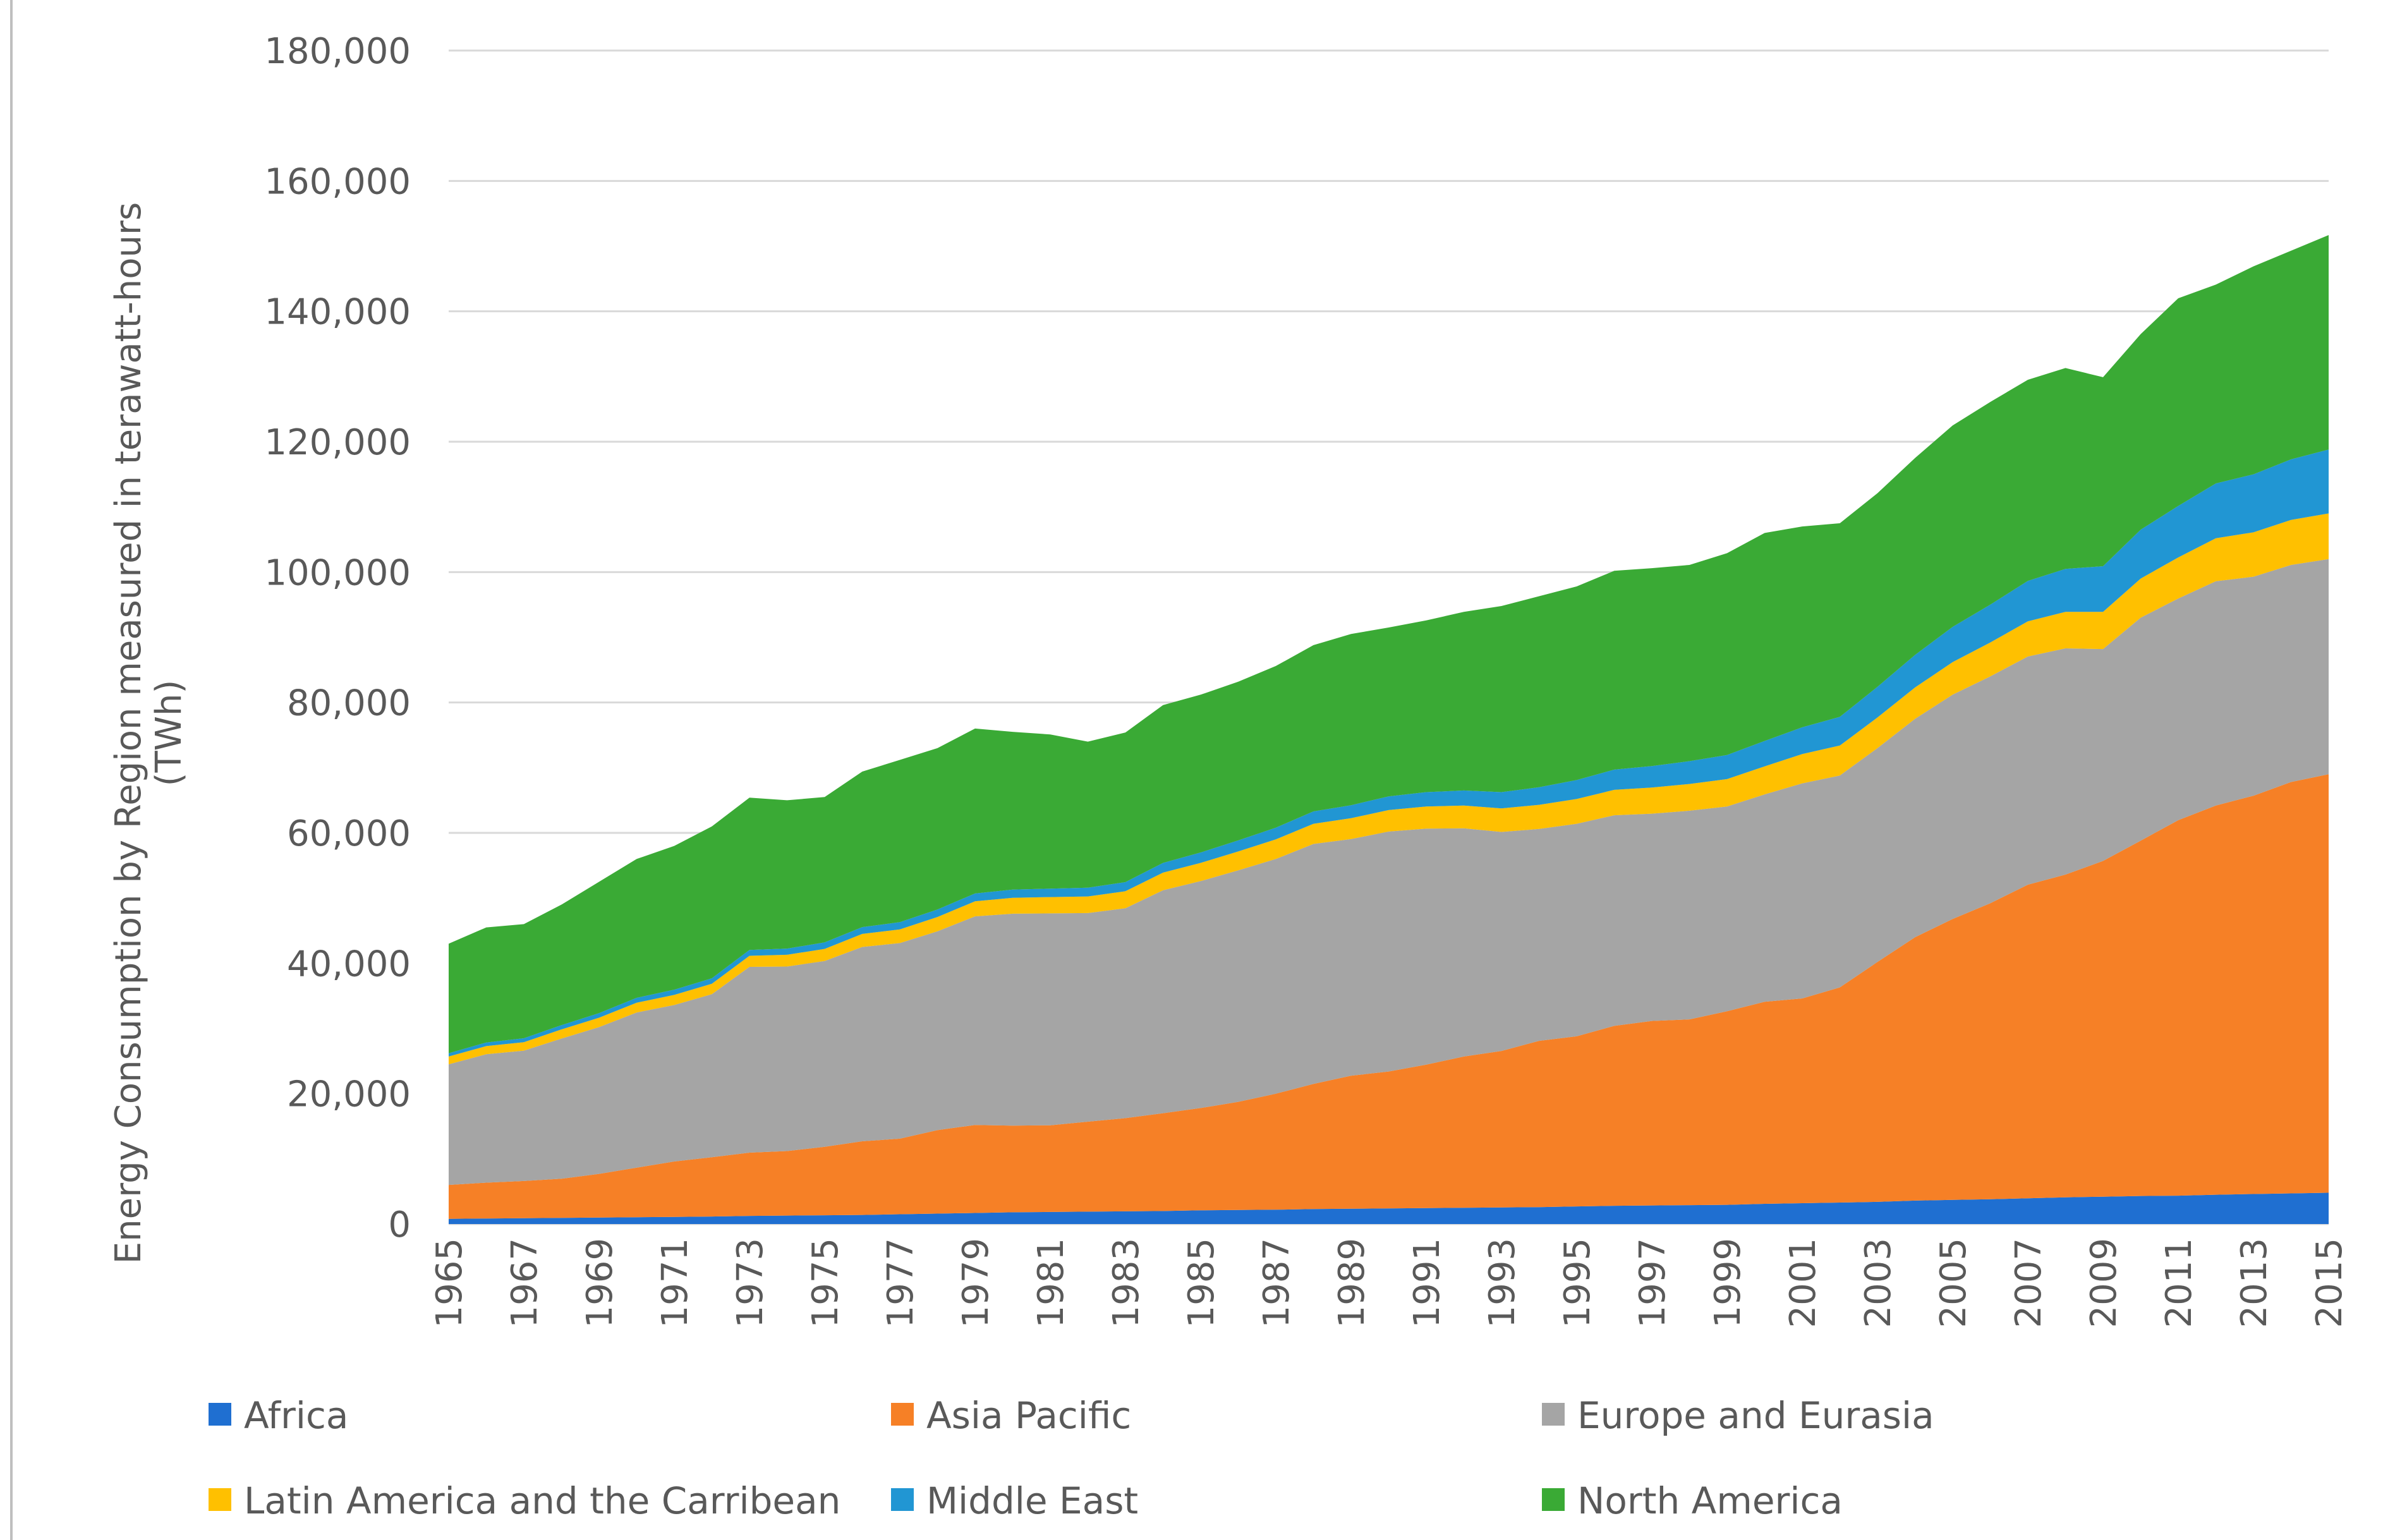 The height and width of the screenshot is (1540, 2395). Describe the element at coordinates (1028, 1416) in the screenshot. I see `legend-label: Asia Pacific` at that location.